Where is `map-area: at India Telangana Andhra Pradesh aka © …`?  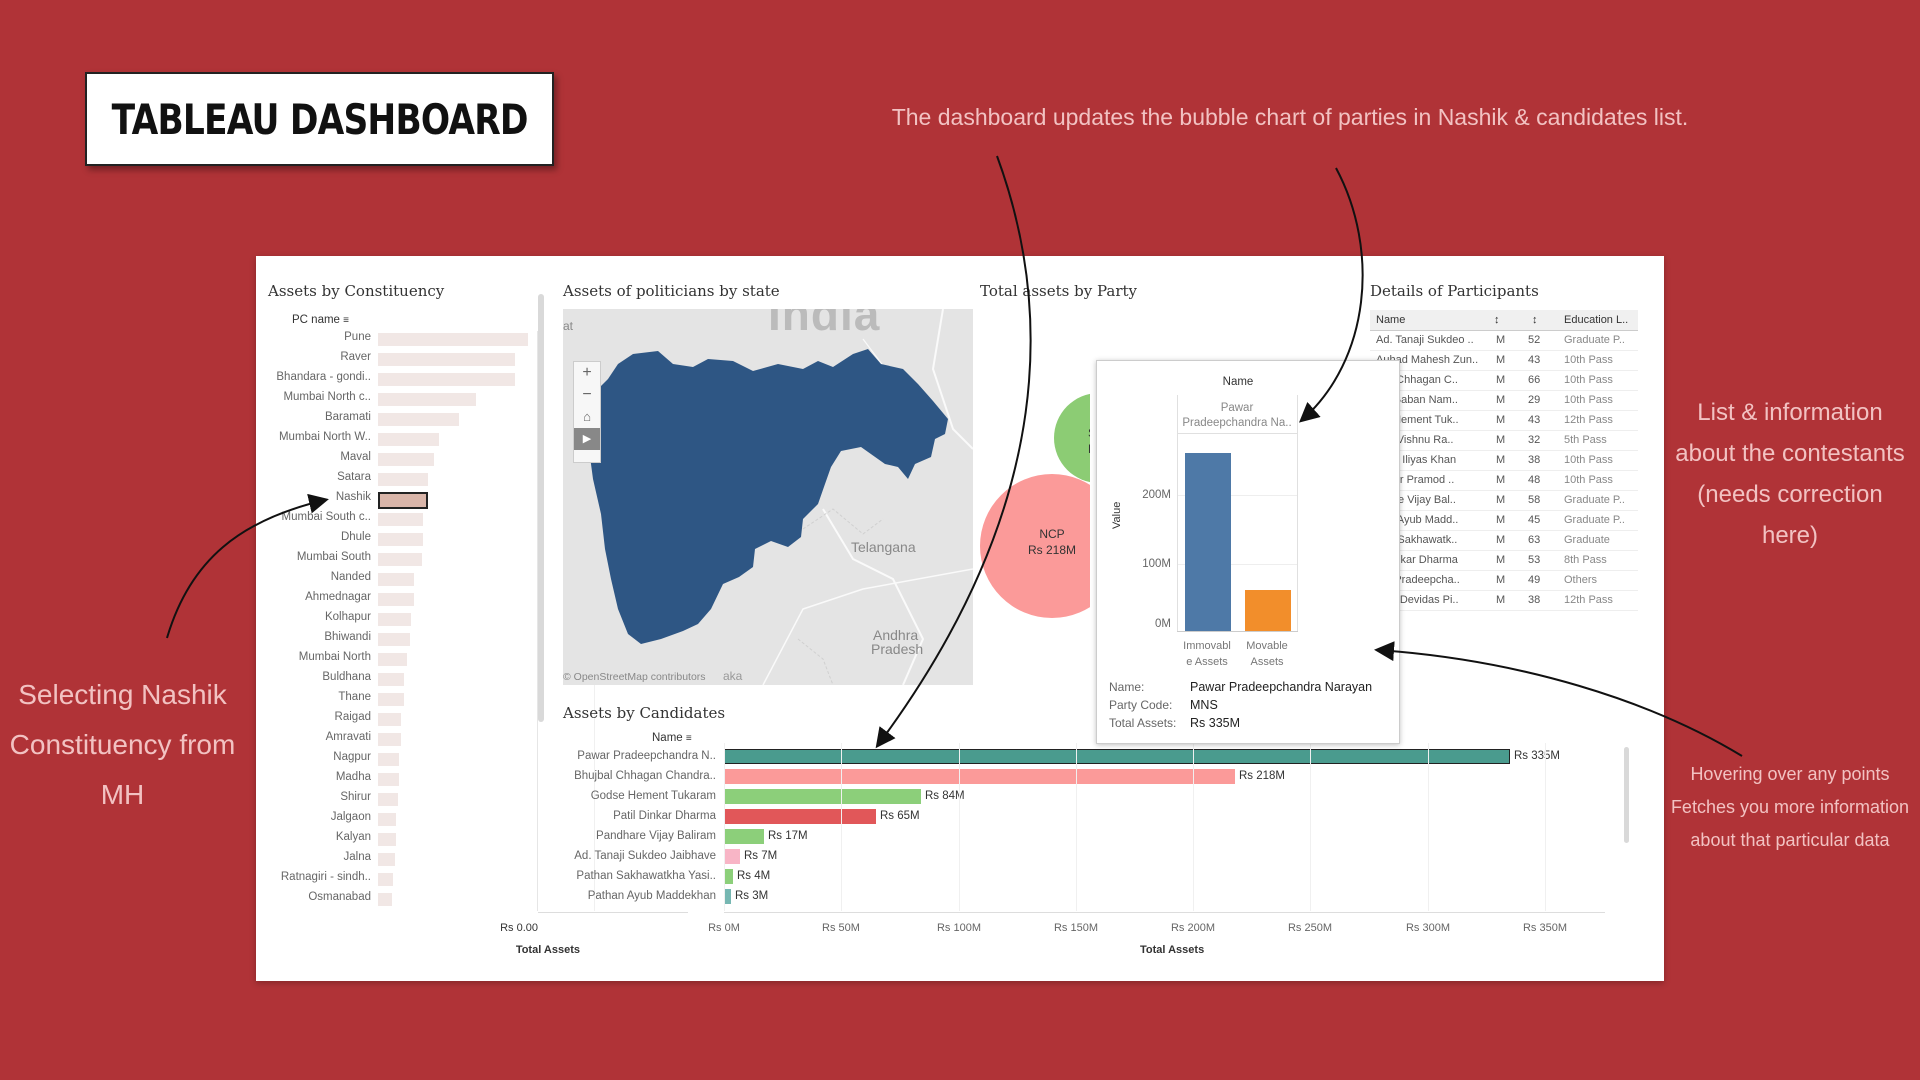 map-area: at India Telangana Andhra Pradesh aka © … is located at coordinates (768, 497).